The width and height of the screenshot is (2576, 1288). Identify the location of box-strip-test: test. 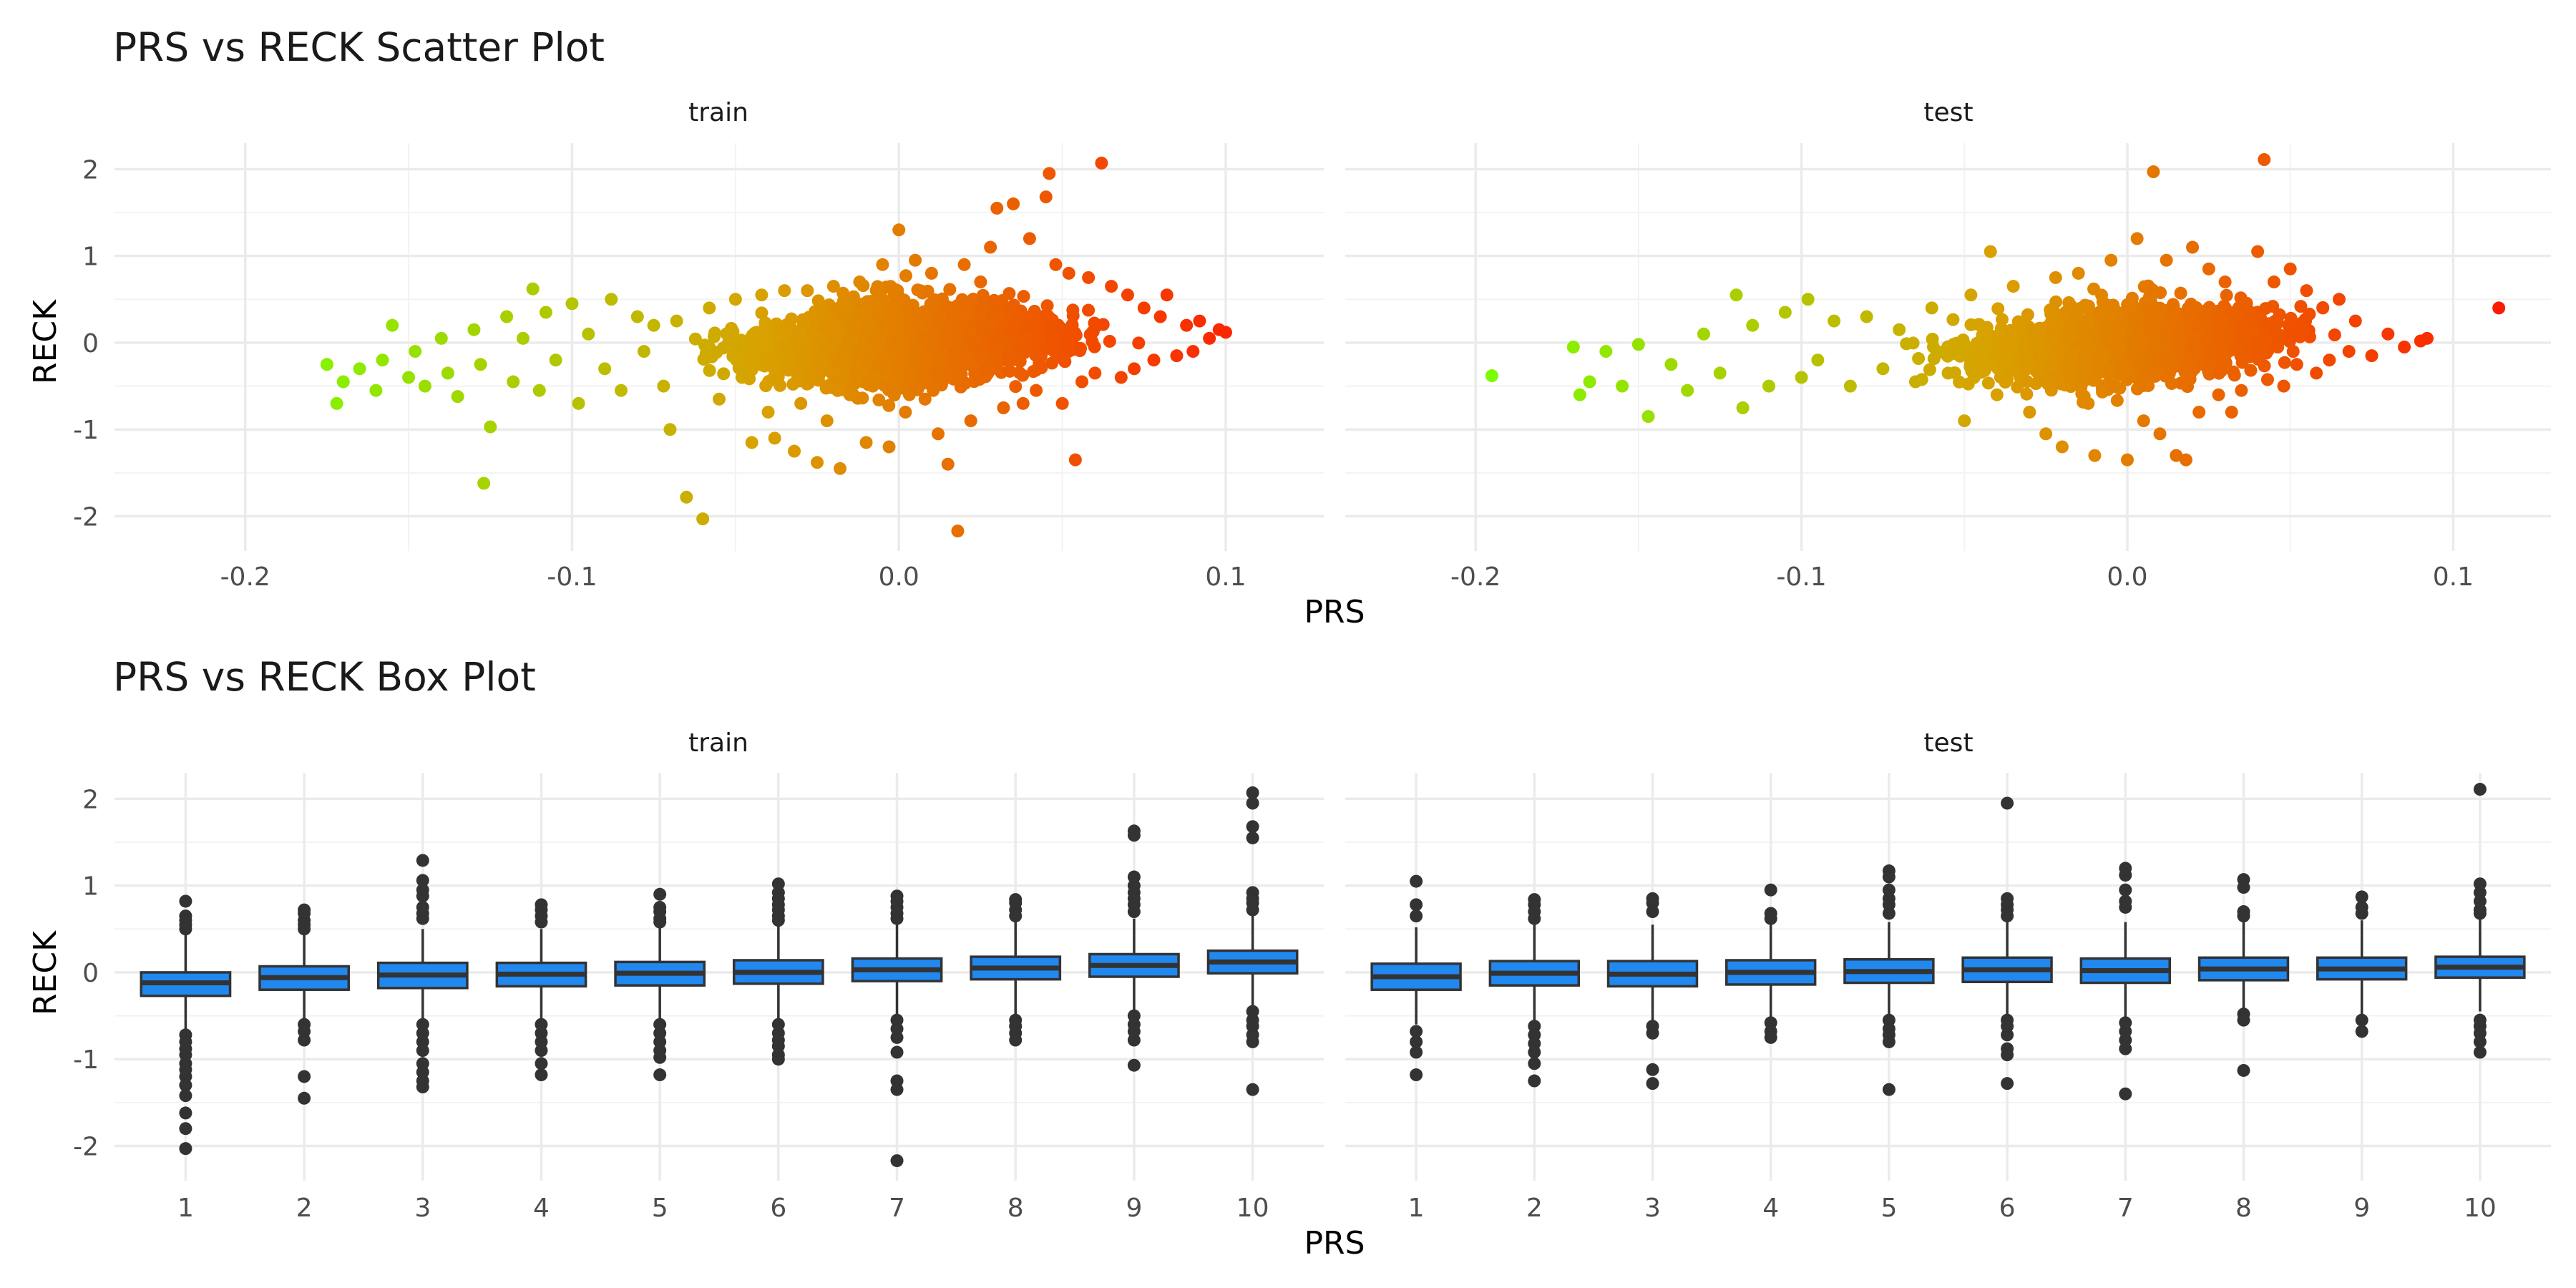
(1948, 743).